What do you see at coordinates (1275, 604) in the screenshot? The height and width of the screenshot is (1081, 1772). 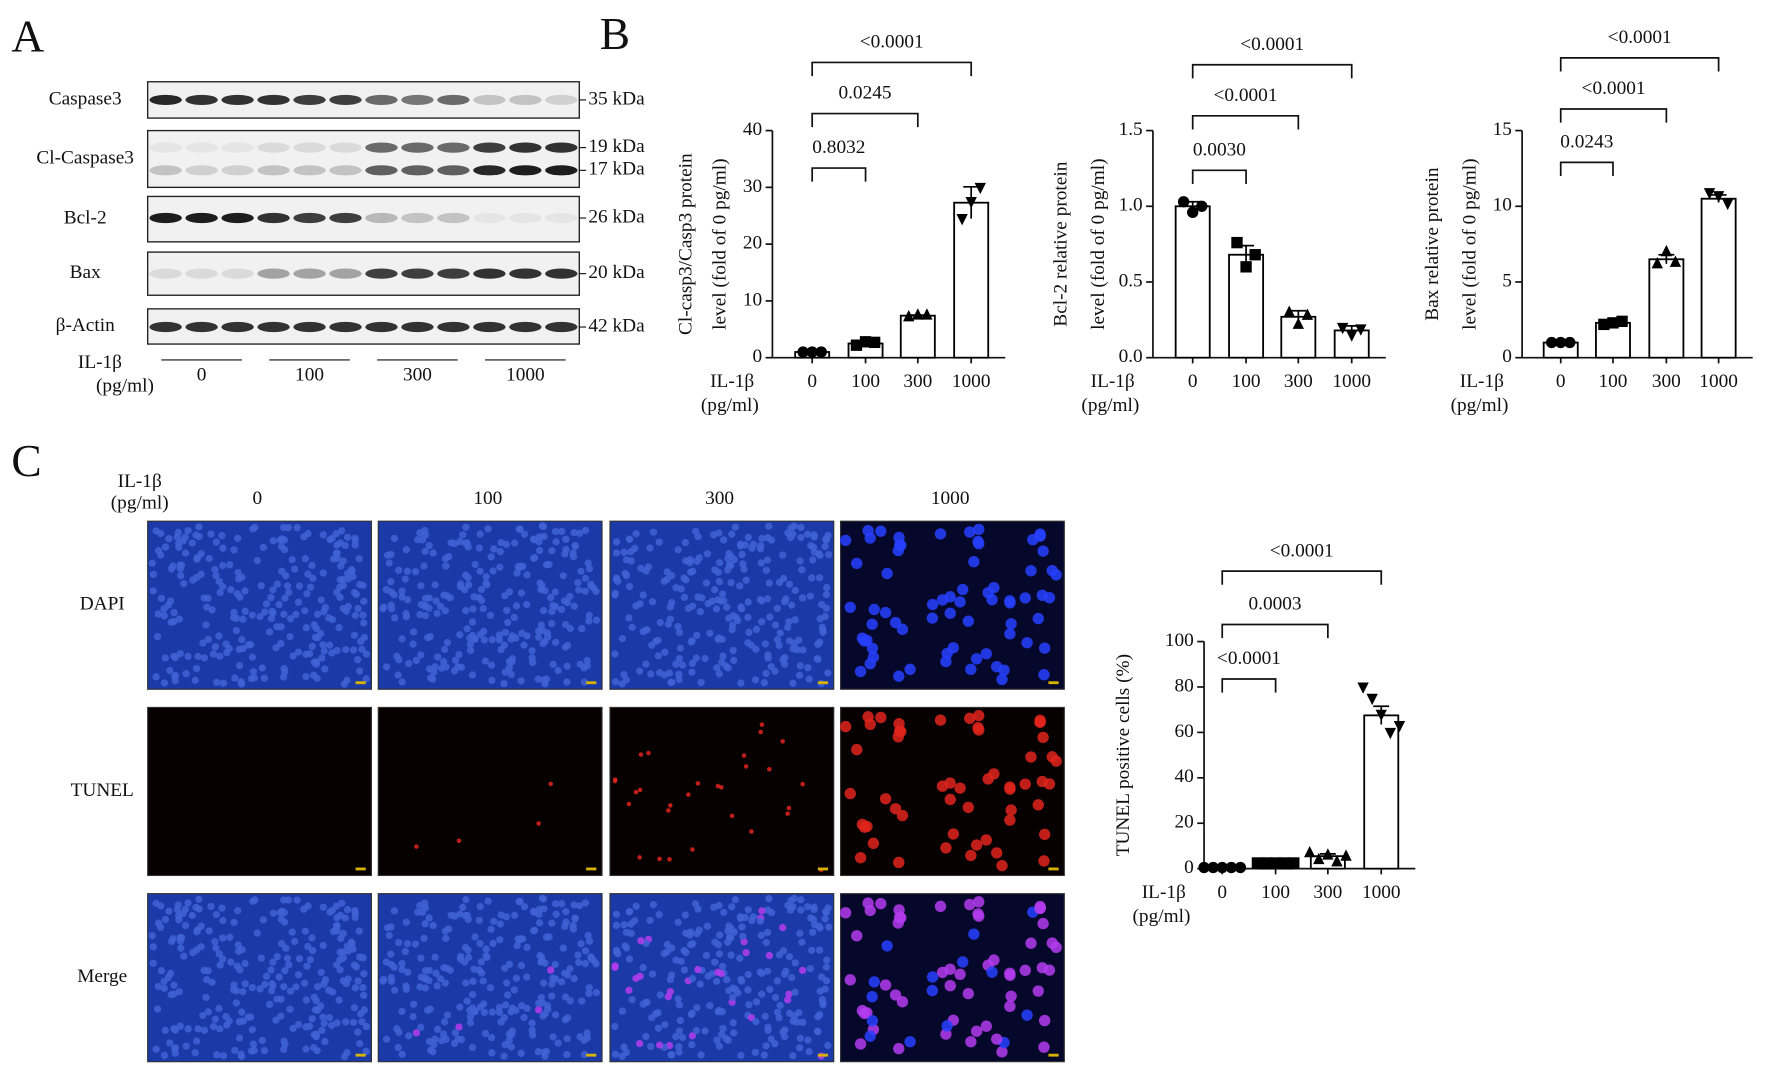 I see `p-value: 0.0003` at bounding box center [1275, 604].